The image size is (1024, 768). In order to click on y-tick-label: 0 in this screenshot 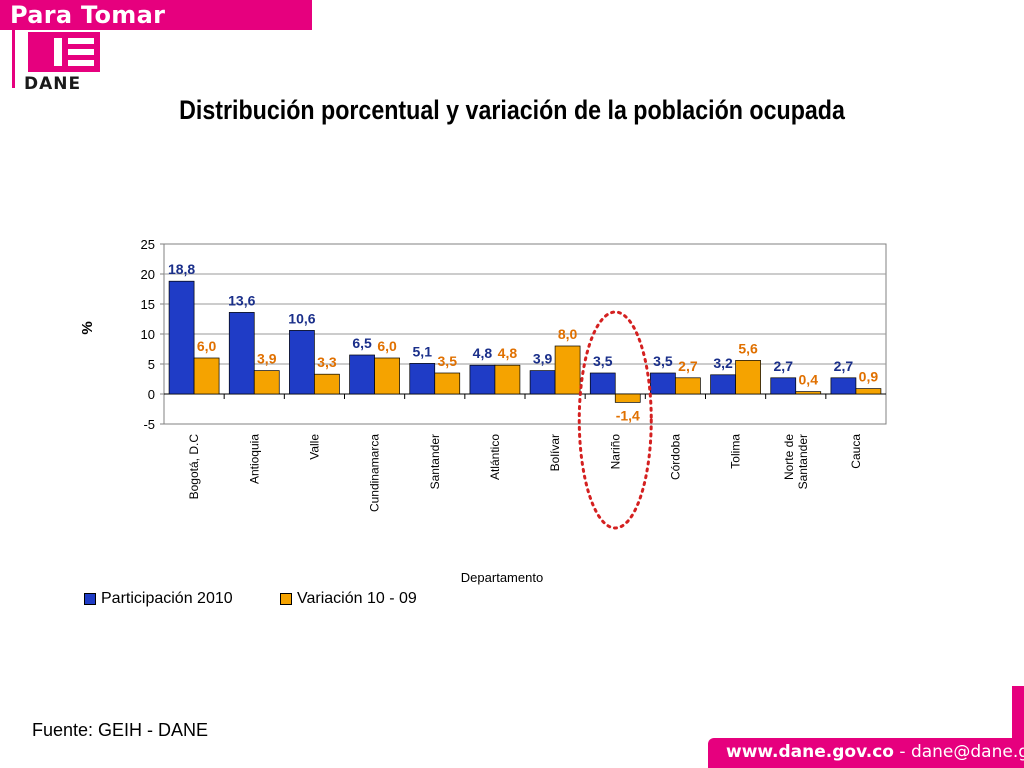, I will do `click(151, 394)`.